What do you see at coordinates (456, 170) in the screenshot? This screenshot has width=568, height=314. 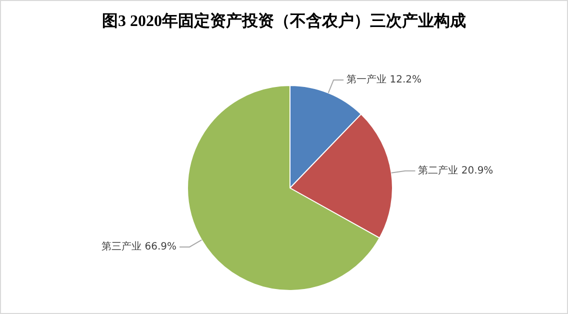 I see `slice-label: 第二产业 20.9%` at bounding box center [456, 170].